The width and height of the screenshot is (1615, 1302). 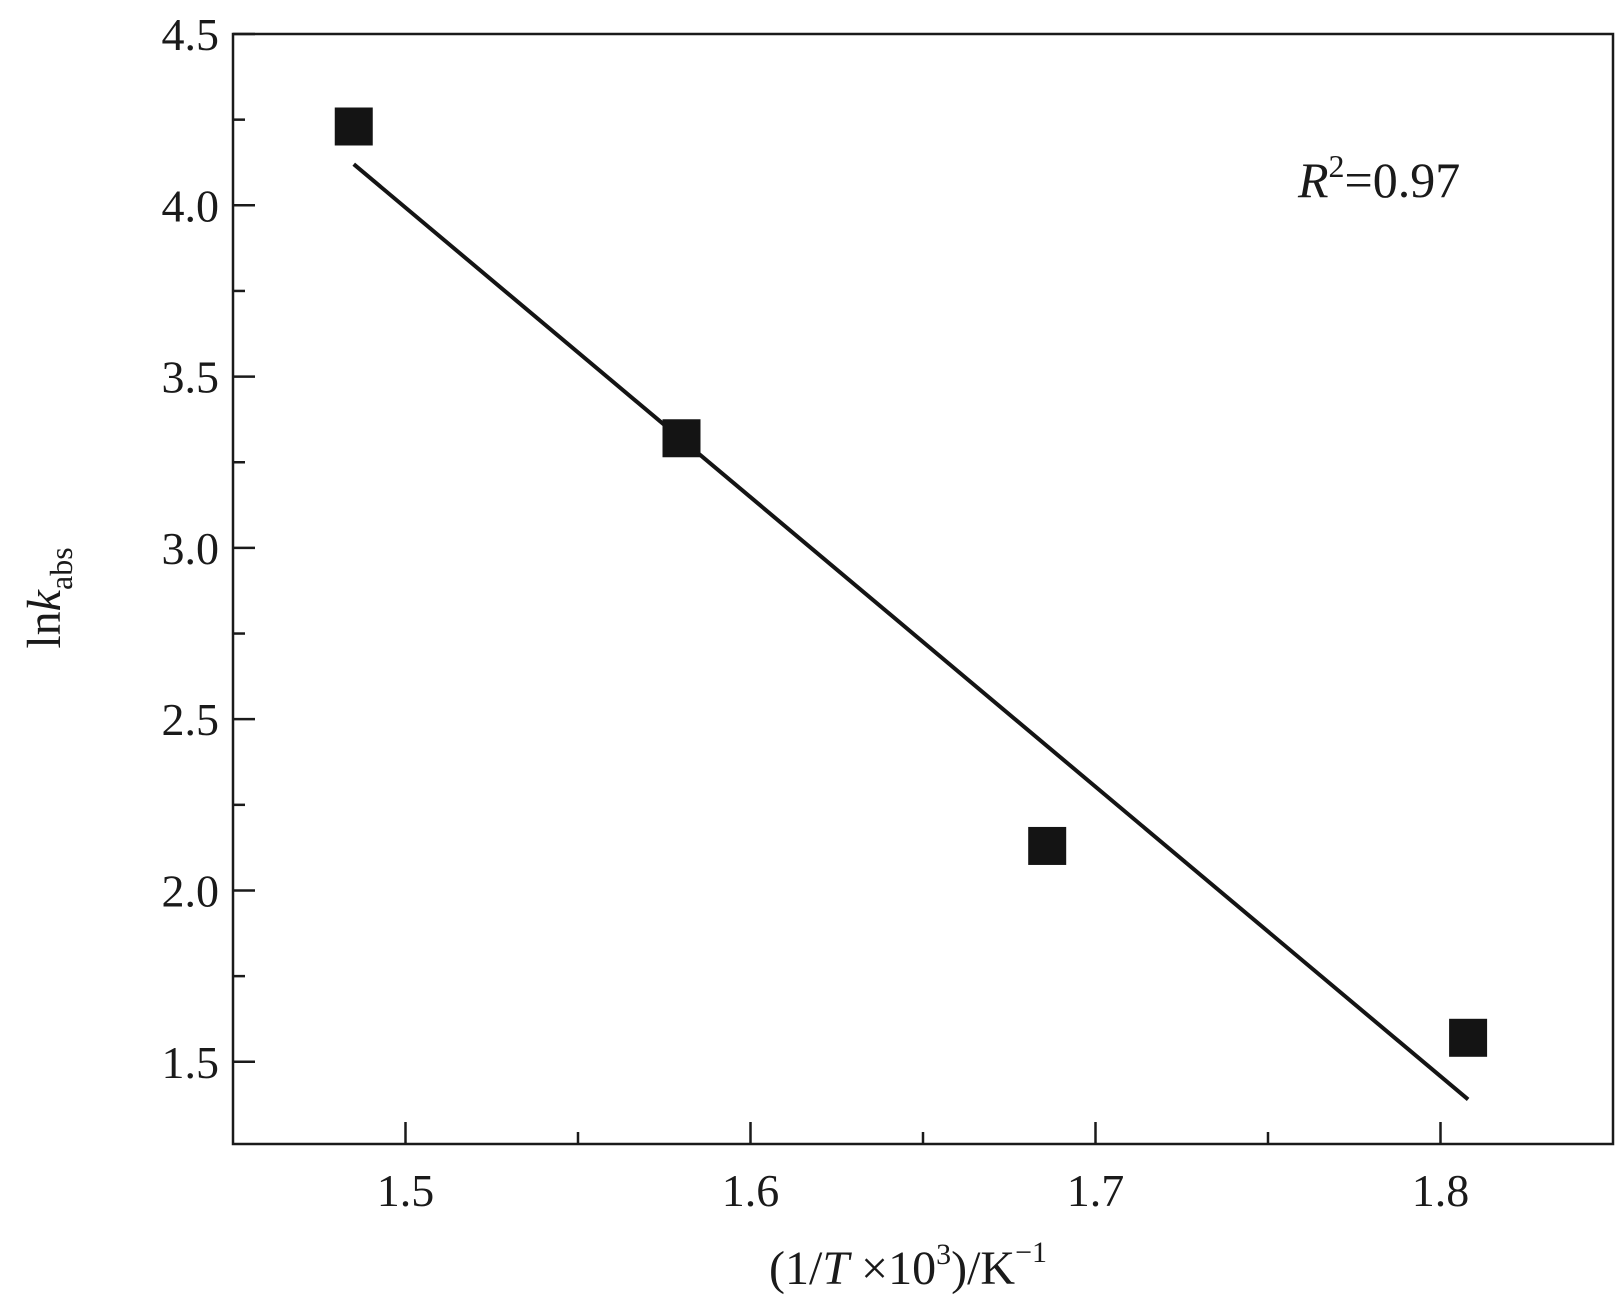 I want to click on y-tick-label: 2.5, so click(x=191, y=719).